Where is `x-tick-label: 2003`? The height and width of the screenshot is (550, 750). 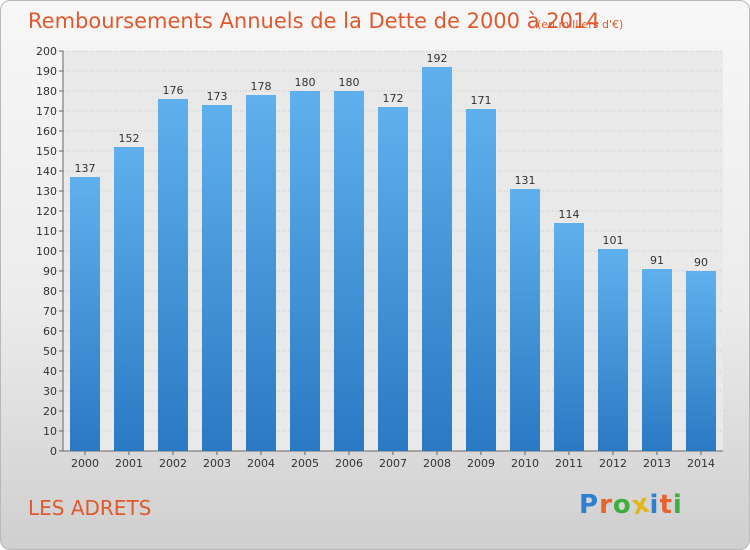 x-tick-label: 2003 is located at coordinates (217, 463).